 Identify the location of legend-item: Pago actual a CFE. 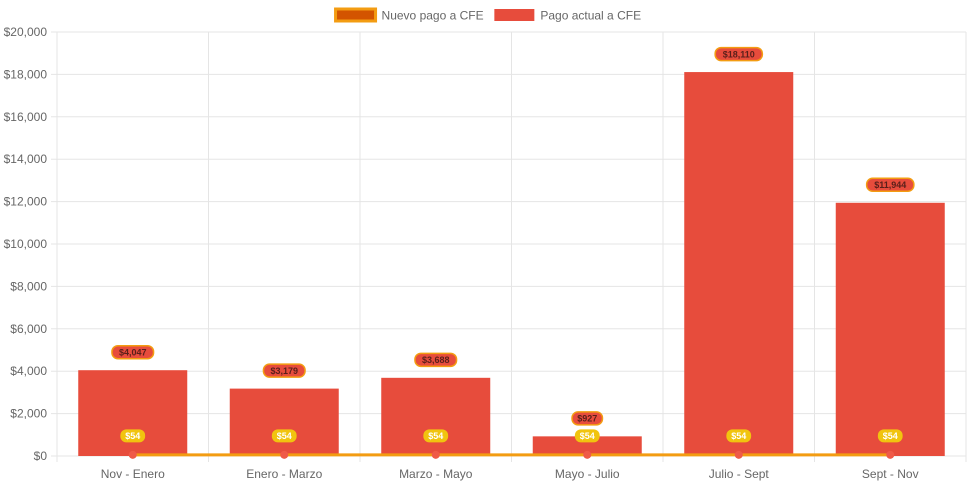
(567, 16).